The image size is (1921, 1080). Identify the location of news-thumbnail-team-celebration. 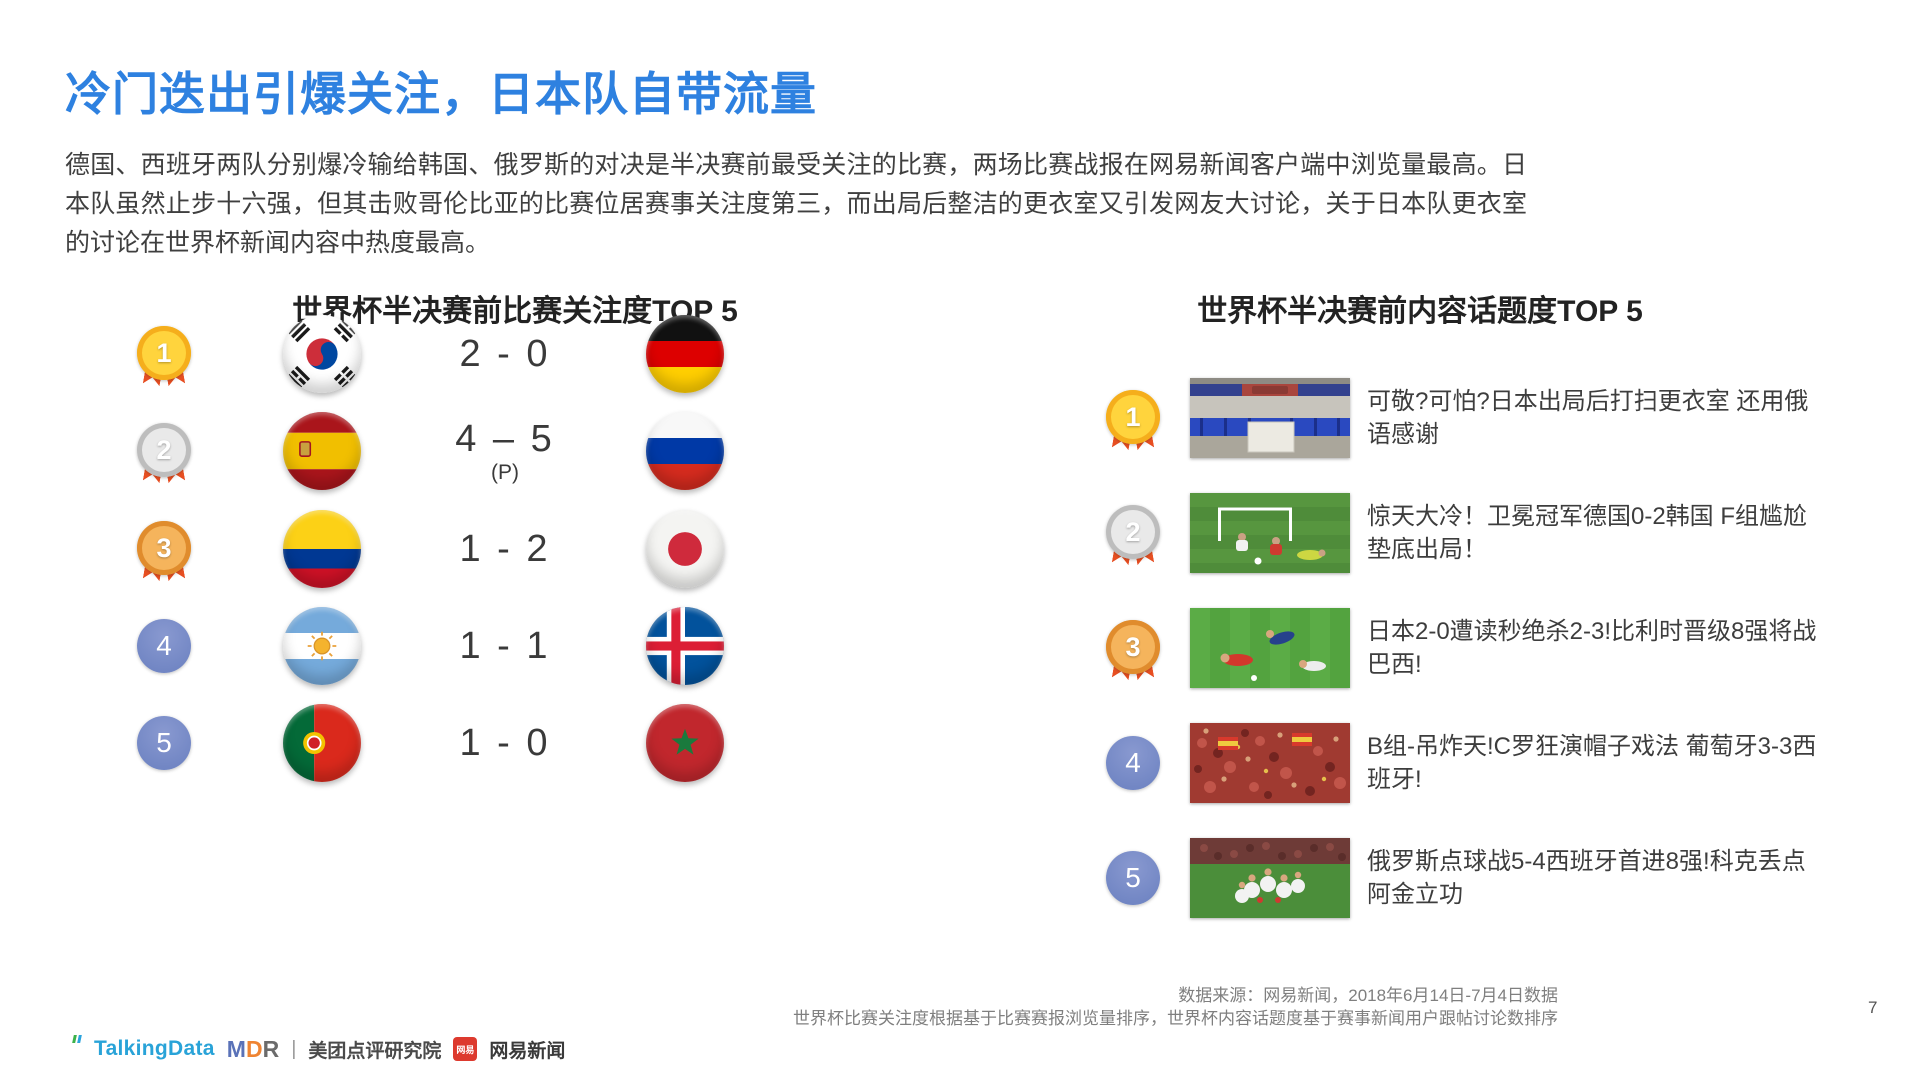
(1270, 878).